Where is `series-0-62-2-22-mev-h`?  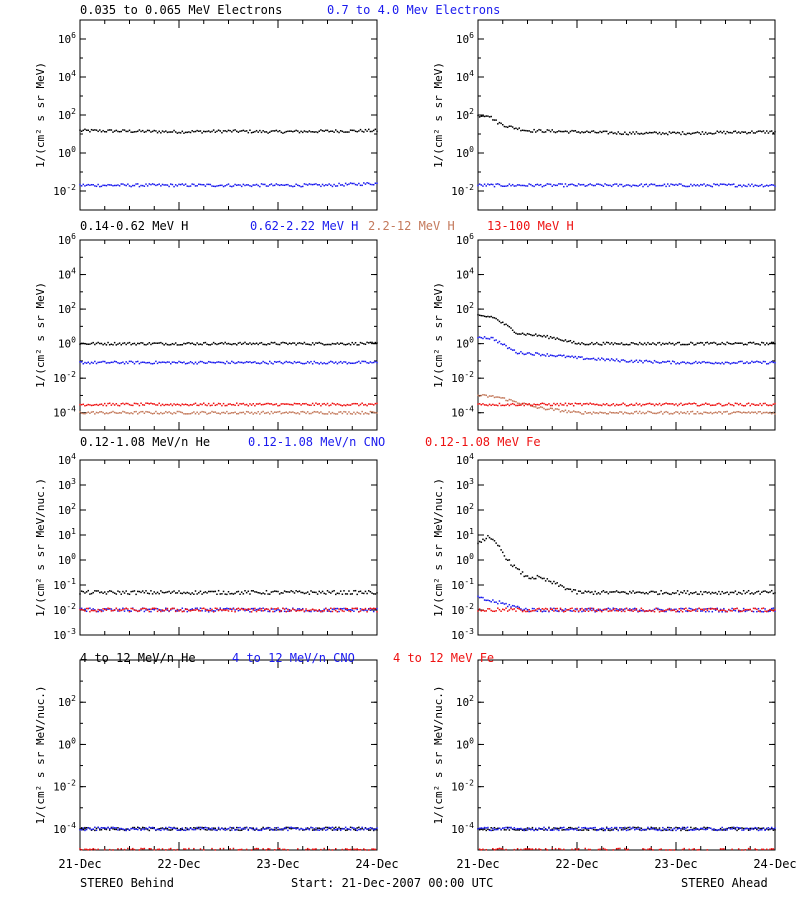
series-0-62-2-22-mev-h is located at coordinates (228, 362).